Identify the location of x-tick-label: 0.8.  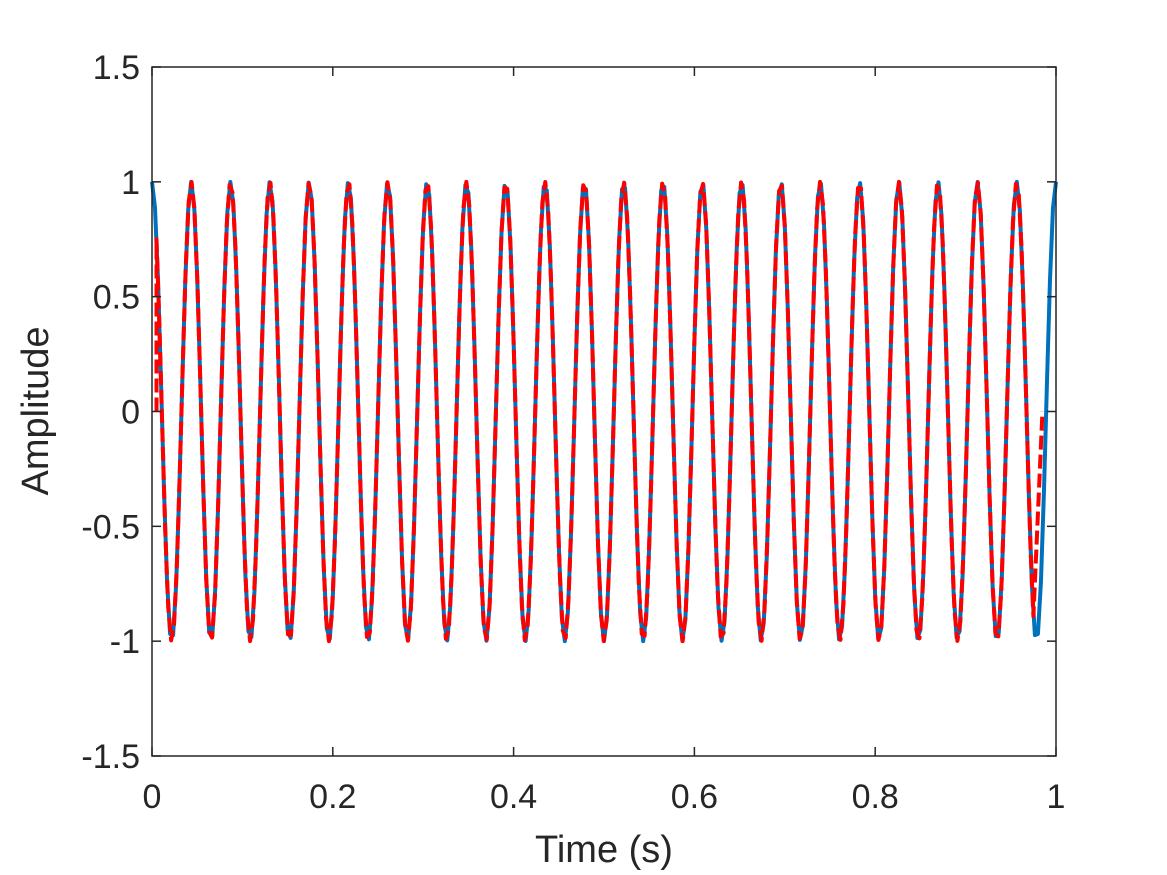
(875, 797).